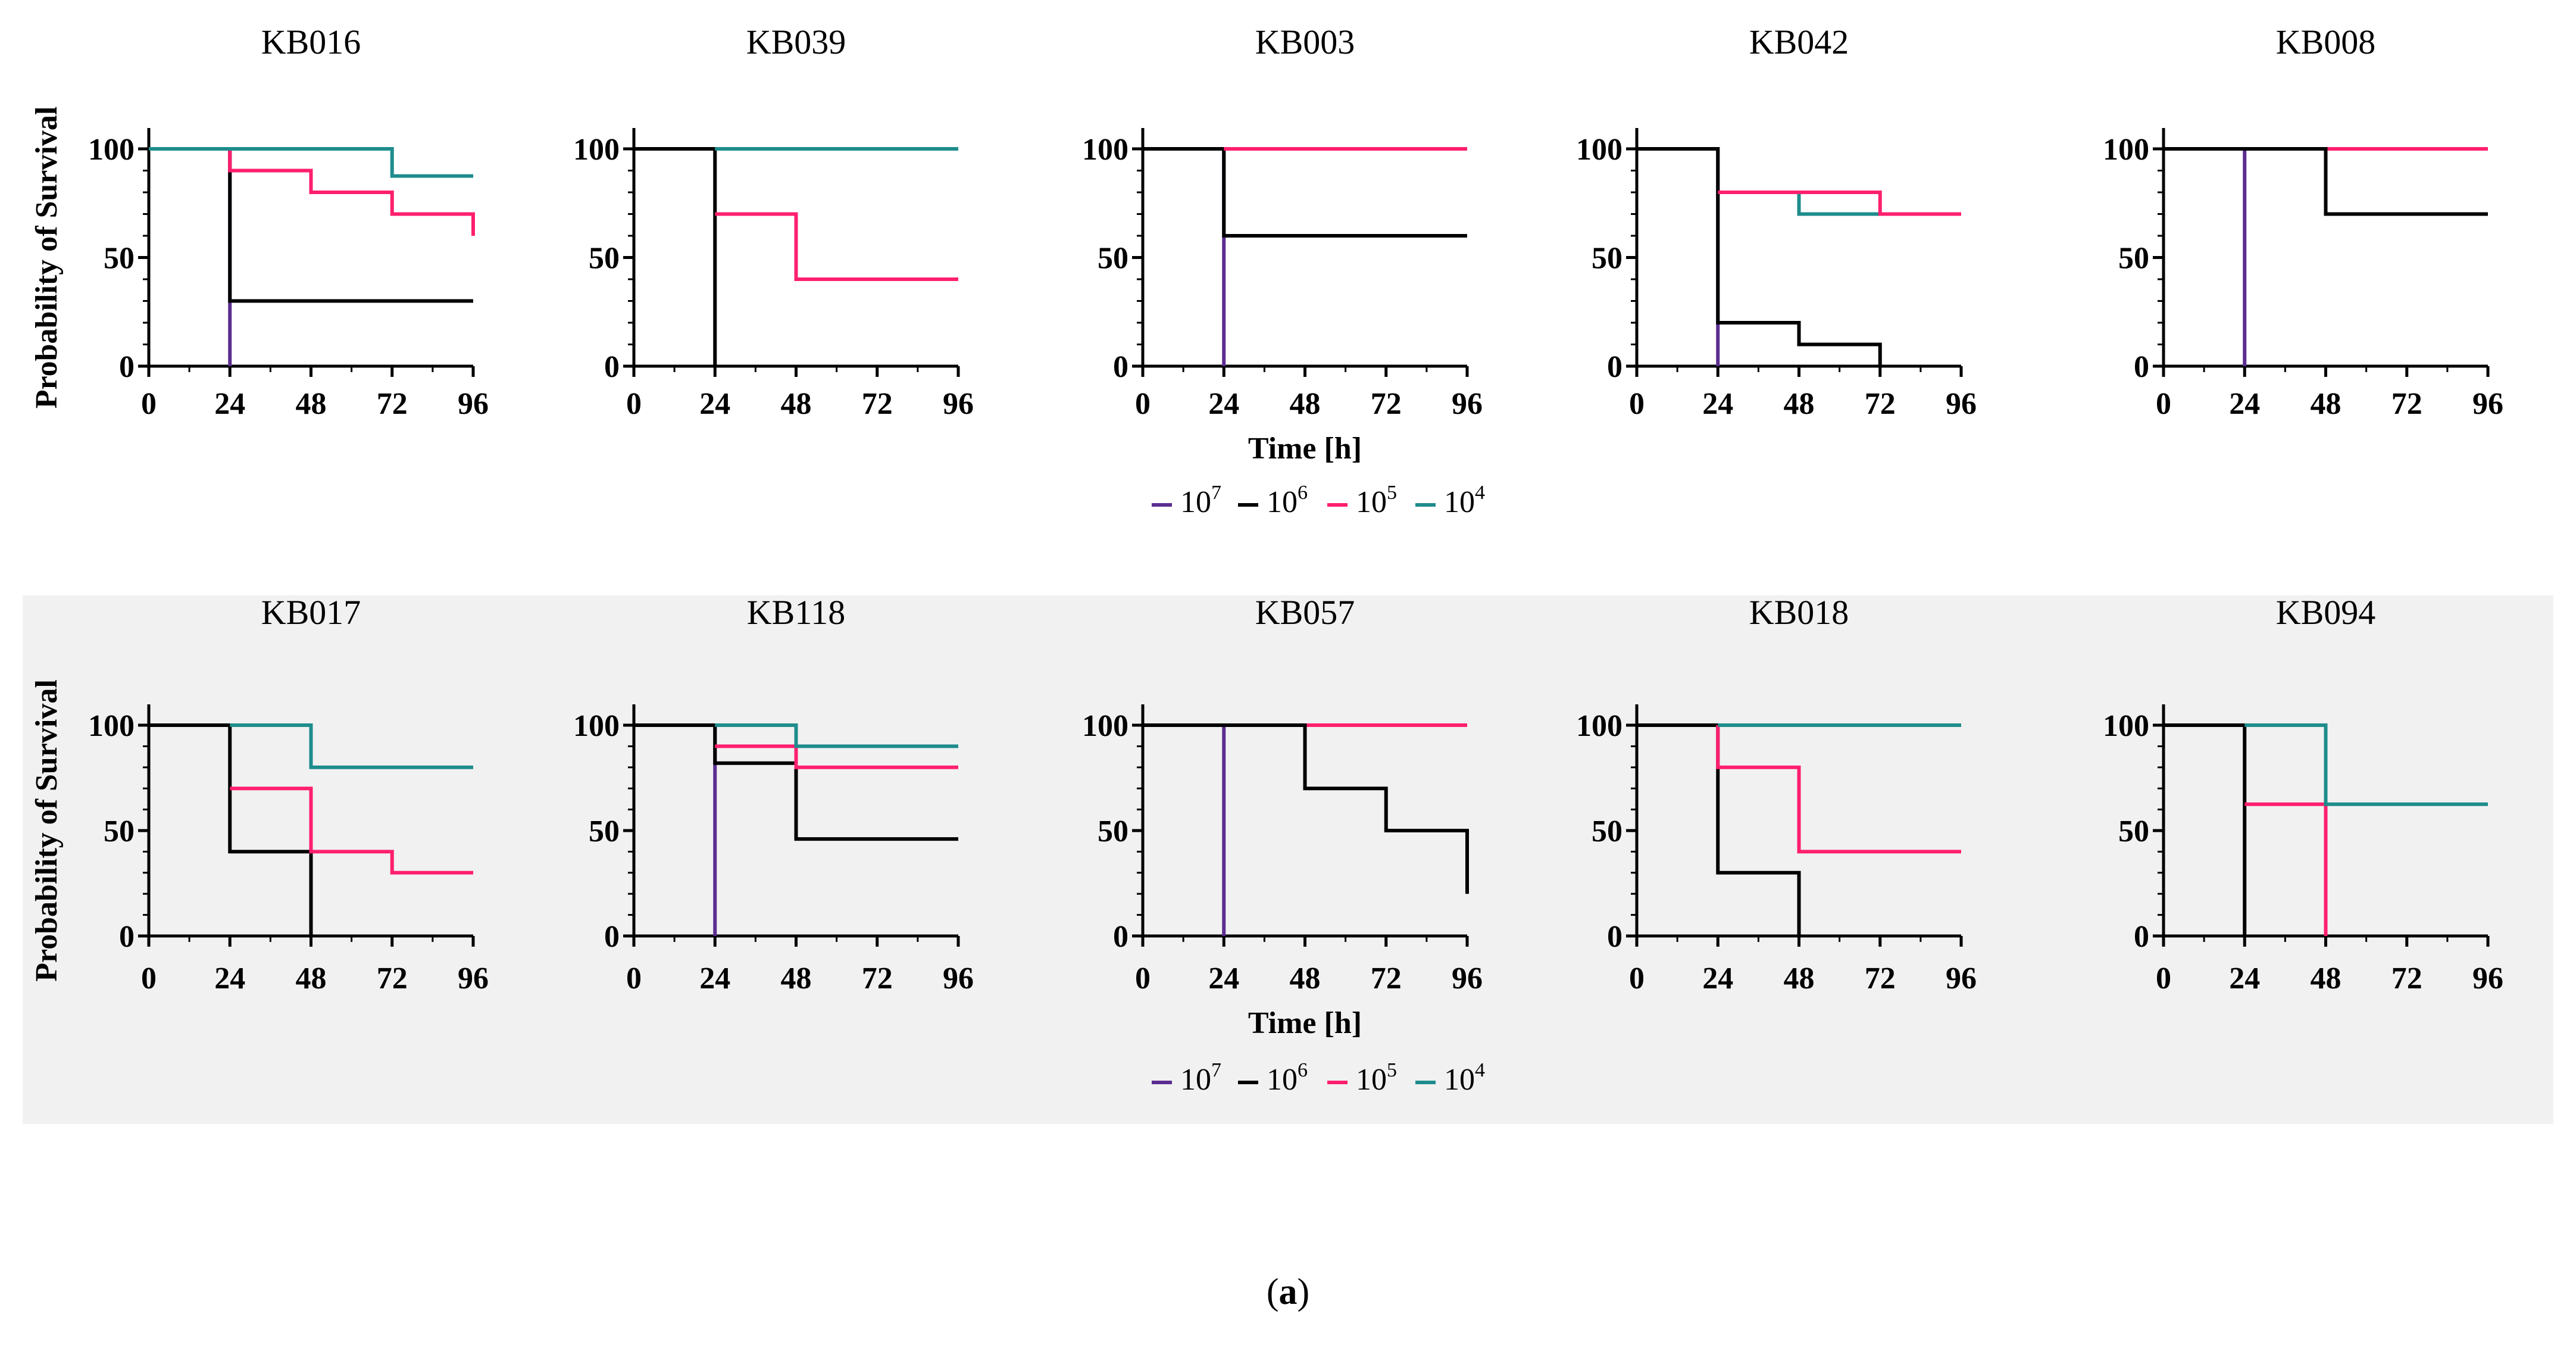 Image resolution: width=2576 pixels, height=1345 pixels. What do you see at coordinates (1305, 42) in the screenshot?
I see `panel-title: KB003` at bounding box center [1305, 42].